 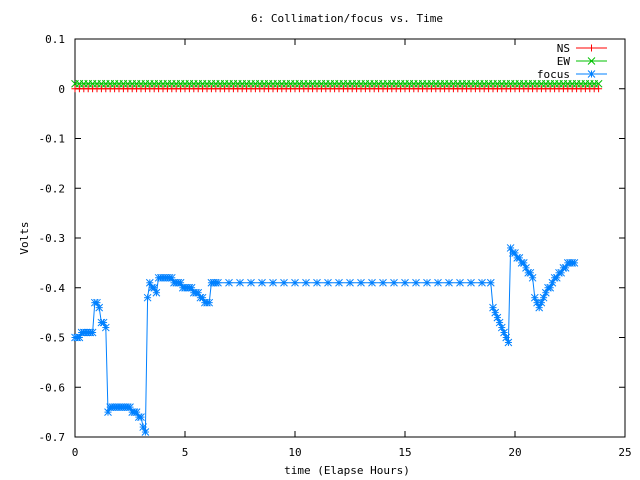 I want to click on x-axis-label: time (Elapse Hours), so click(x=347, y=470).